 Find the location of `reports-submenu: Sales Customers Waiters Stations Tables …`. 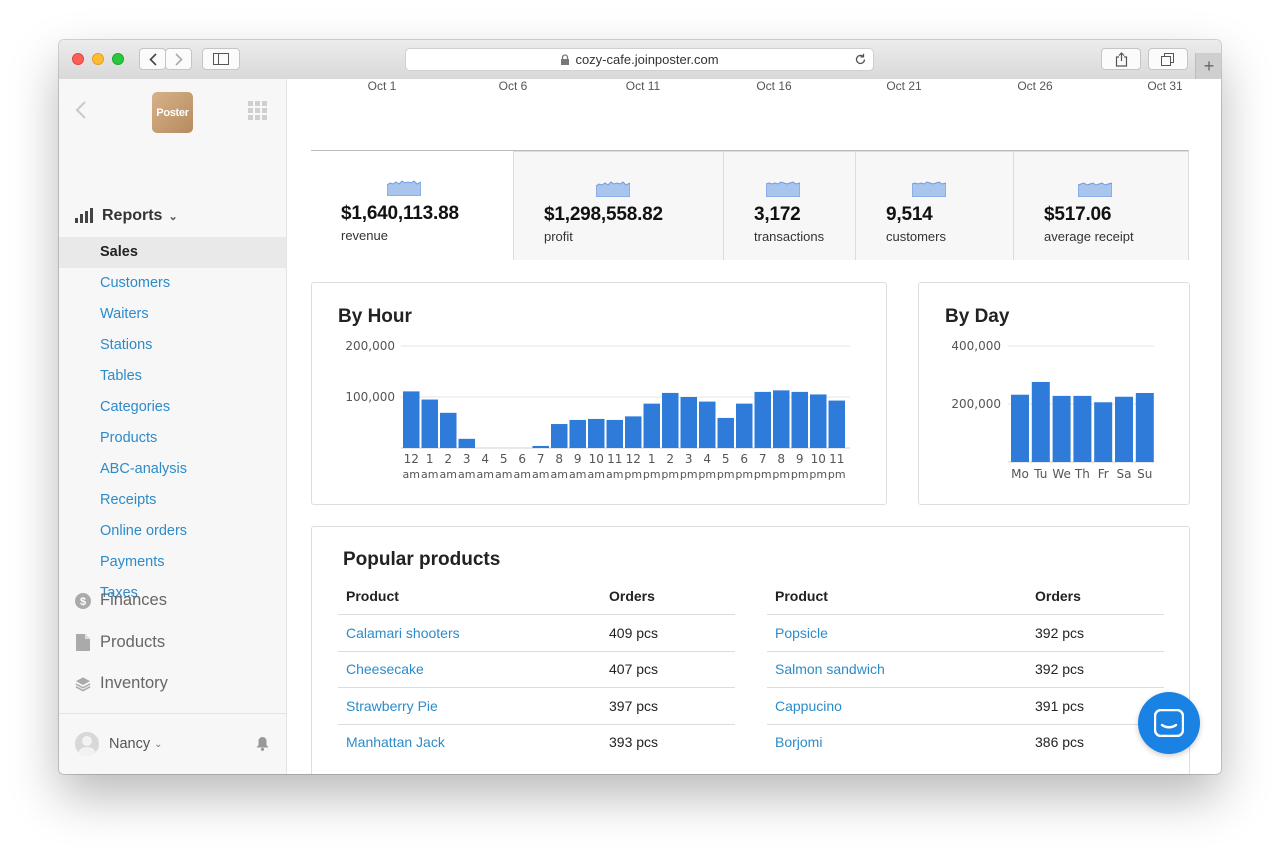

reports-submenu: Sales Customers Waiters Stations Tables … is located at coordinates (172, 423).